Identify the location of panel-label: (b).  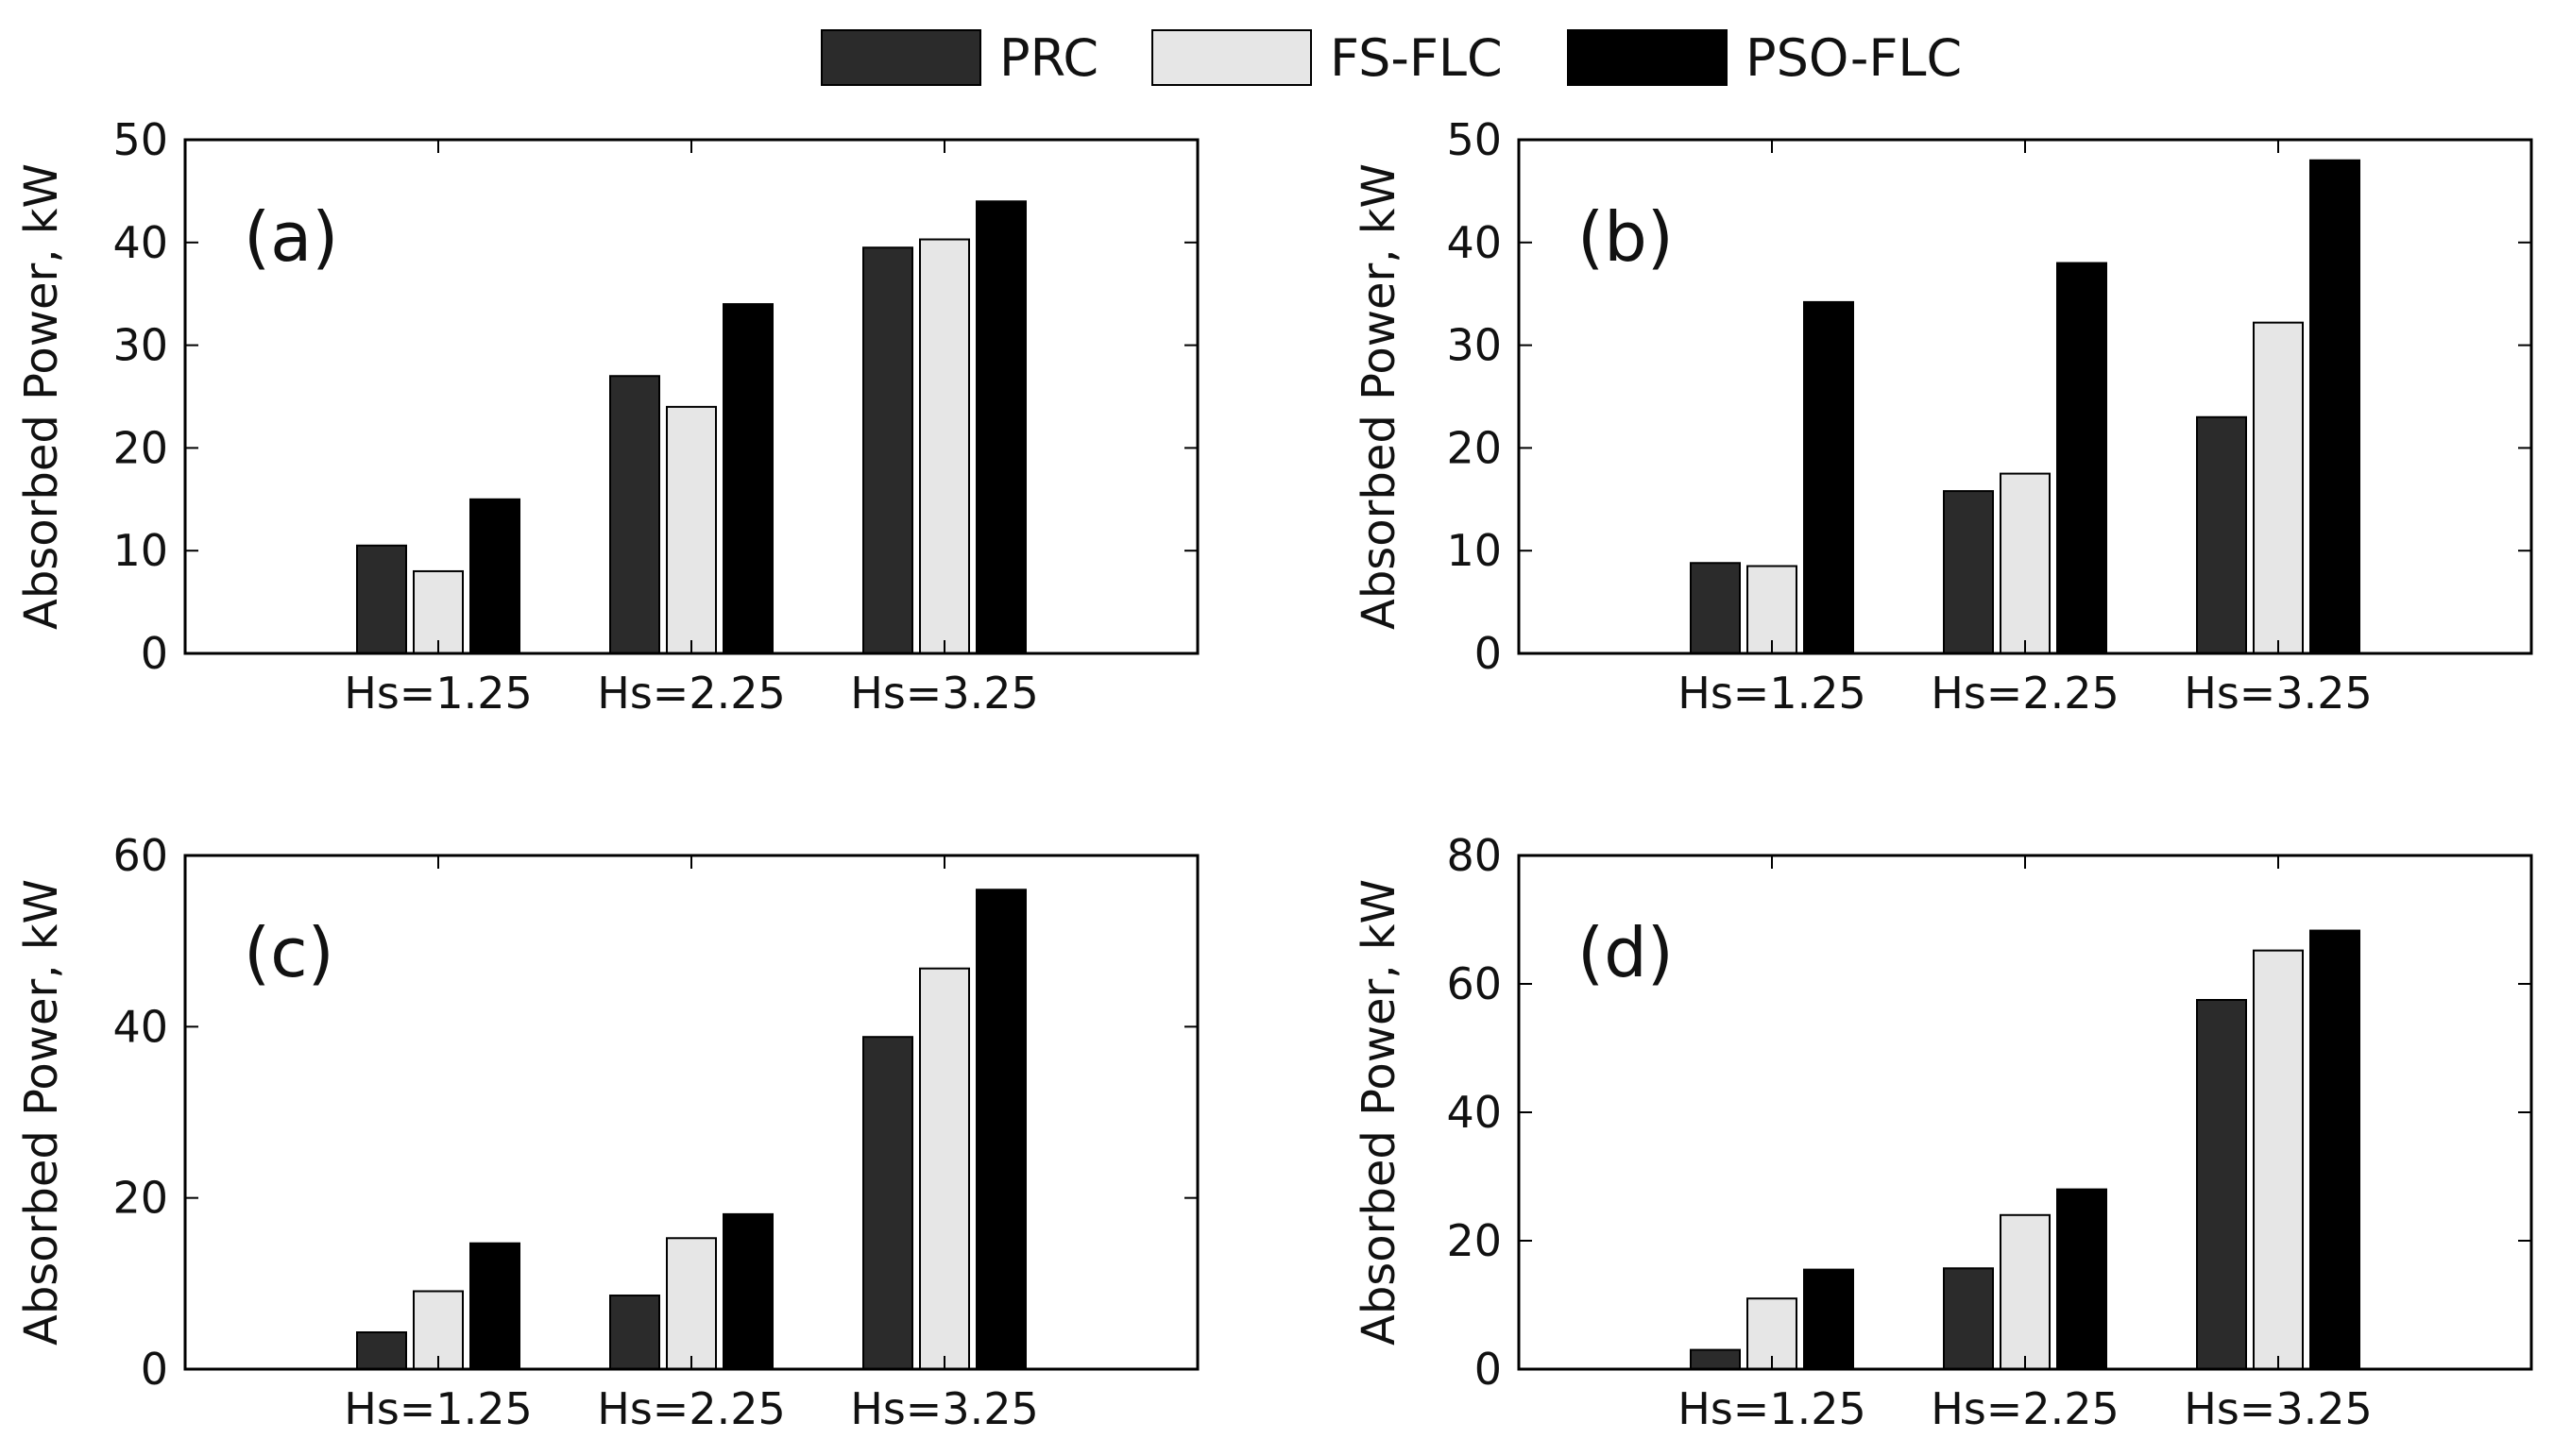
(1625, 237).